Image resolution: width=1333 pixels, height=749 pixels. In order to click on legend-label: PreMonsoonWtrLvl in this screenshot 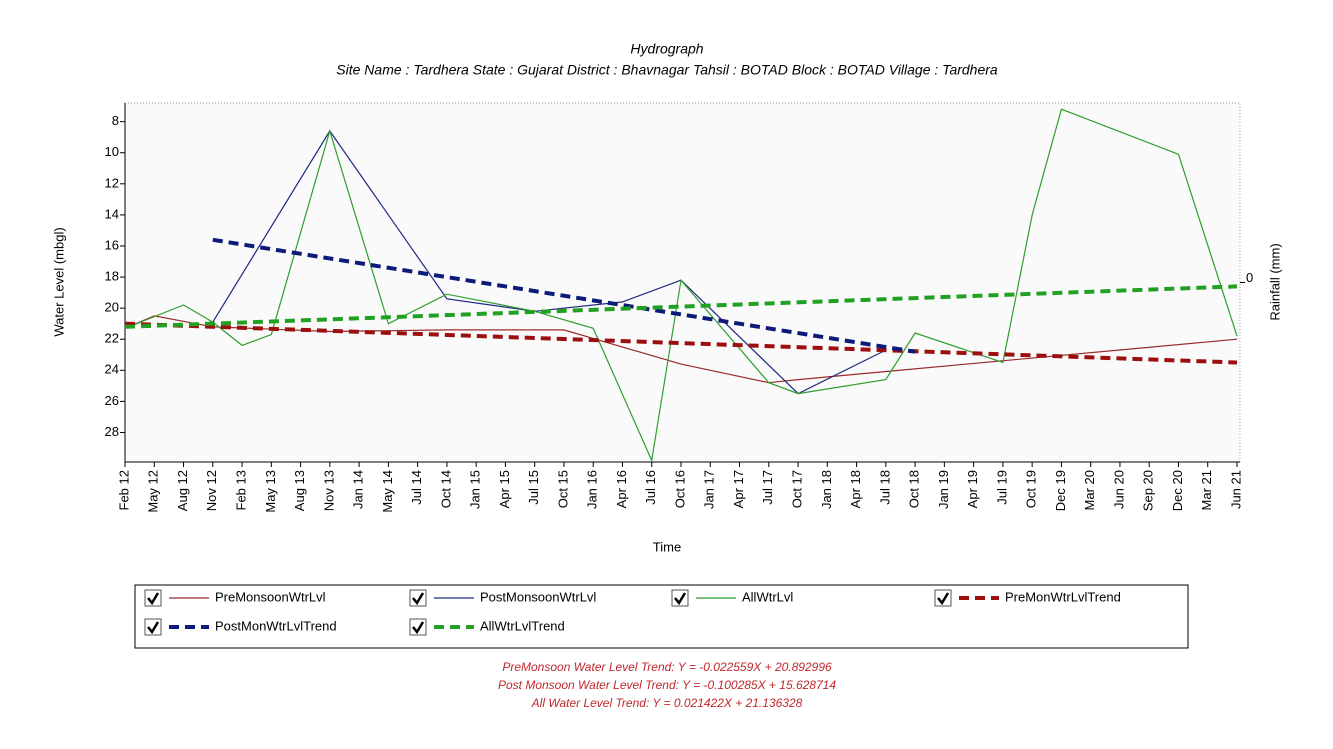, I will do `click(270, 596)`.